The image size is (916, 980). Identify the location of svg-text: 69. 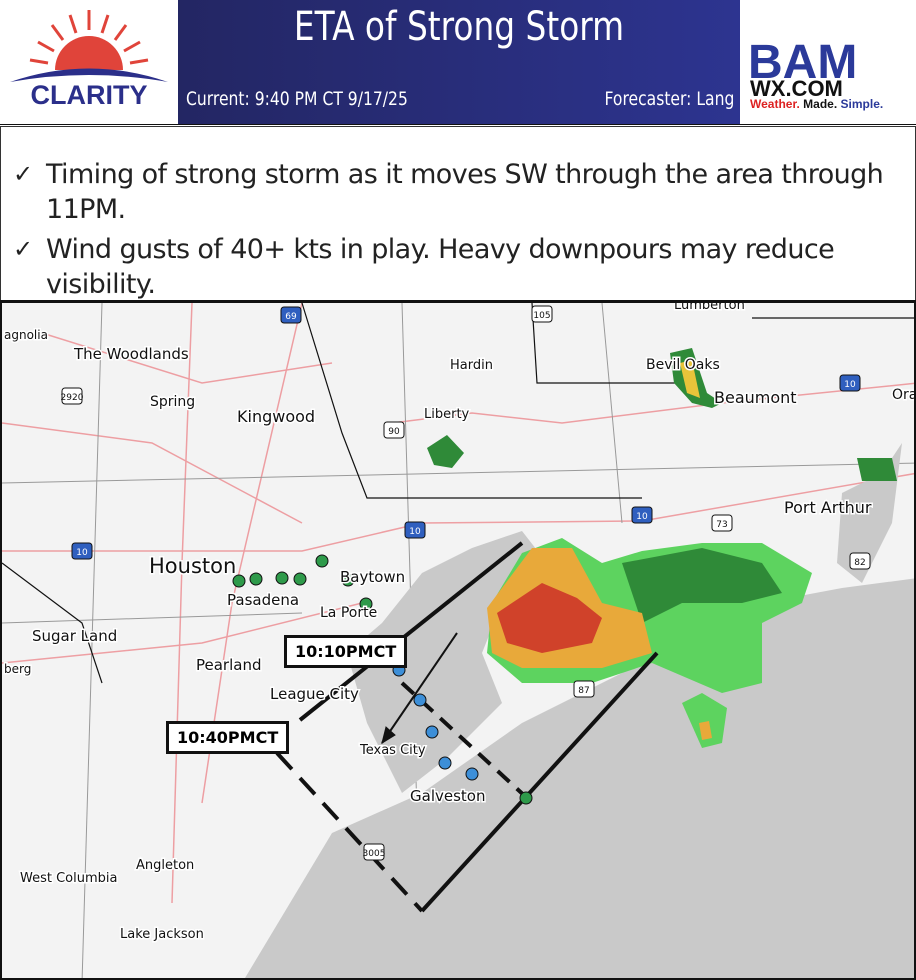
(291, 317).